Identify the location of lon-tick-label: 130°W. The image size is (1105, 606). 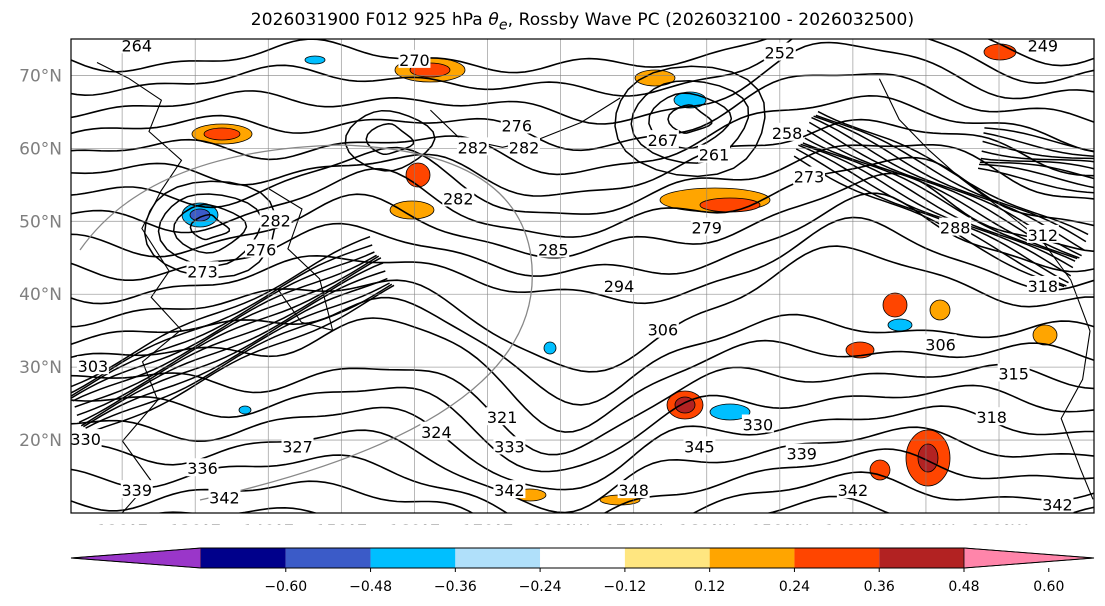
(926, 523).